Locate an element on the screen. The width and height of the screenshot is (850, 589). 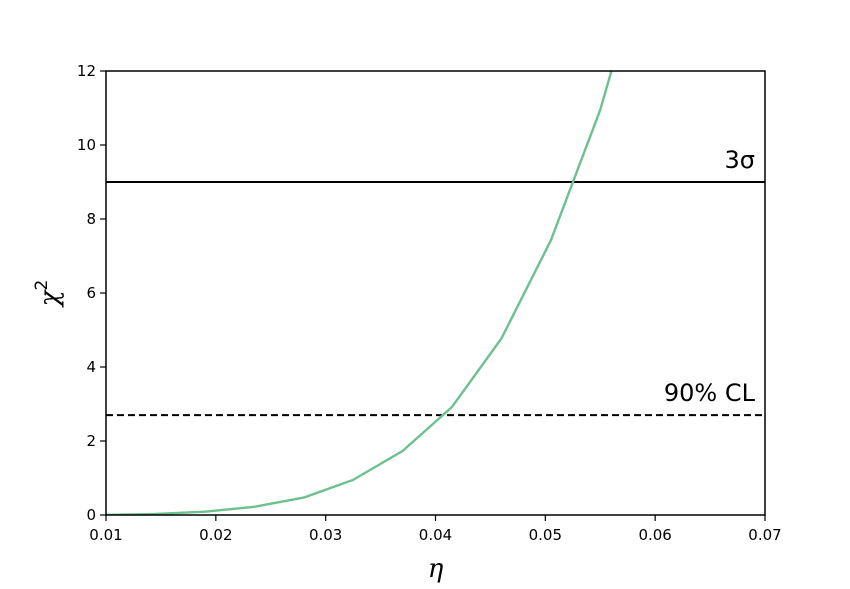
x-axis-label: η is located at coordinates (436, 569).